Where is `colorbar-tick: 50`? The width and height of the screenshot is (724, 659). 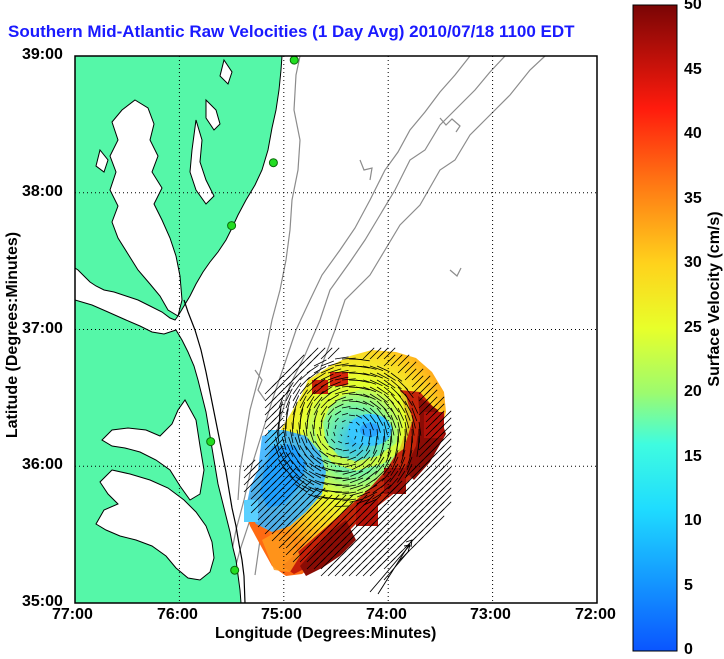 colorbar-tick: 50 is located at coordinates (693, 6).